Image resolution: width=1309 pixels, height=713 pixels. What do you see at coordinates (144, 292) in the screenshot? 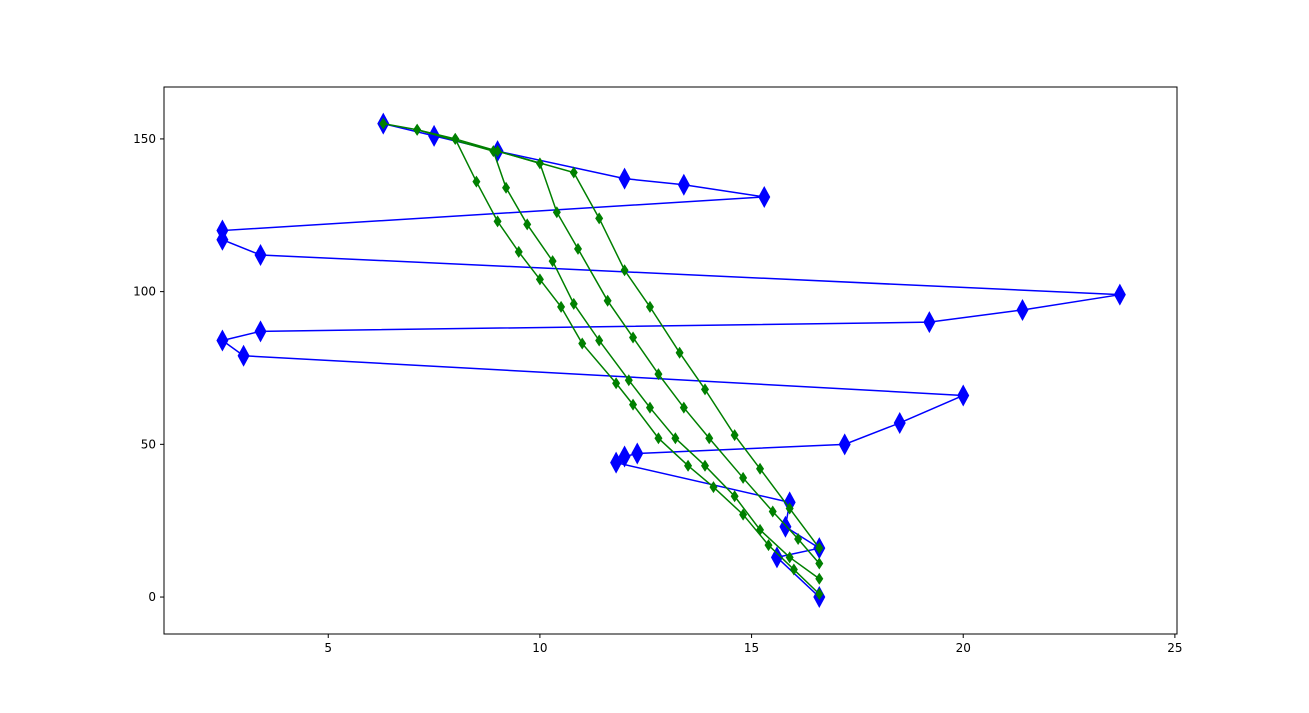
I see `y-tick-label: 100` at bounding box center [144, 292].